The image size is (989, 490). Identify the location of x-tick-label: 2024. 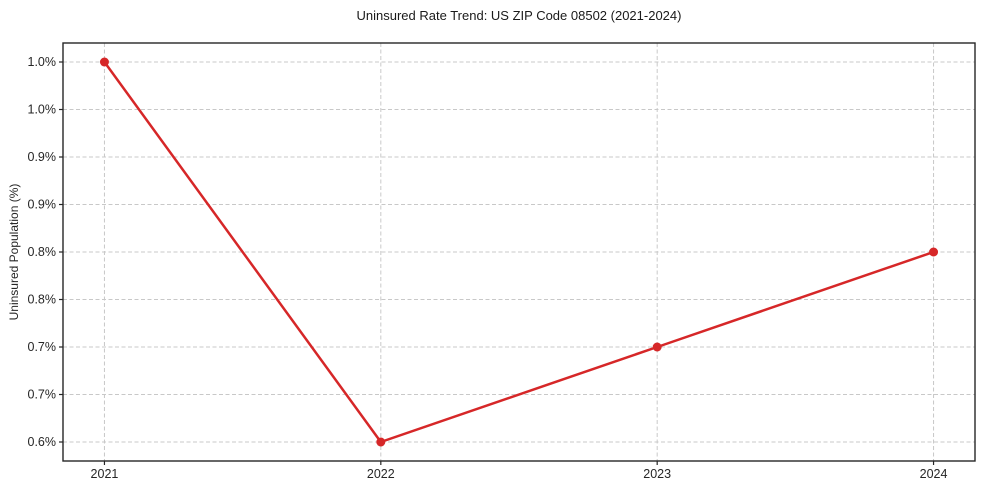
(934, 474).